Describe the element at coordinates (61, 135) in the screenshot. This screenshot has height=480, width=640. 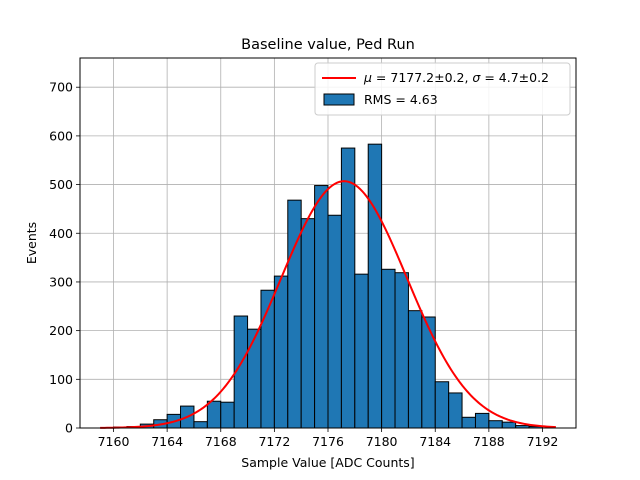
I see `y-tick-label: 600` at that location.